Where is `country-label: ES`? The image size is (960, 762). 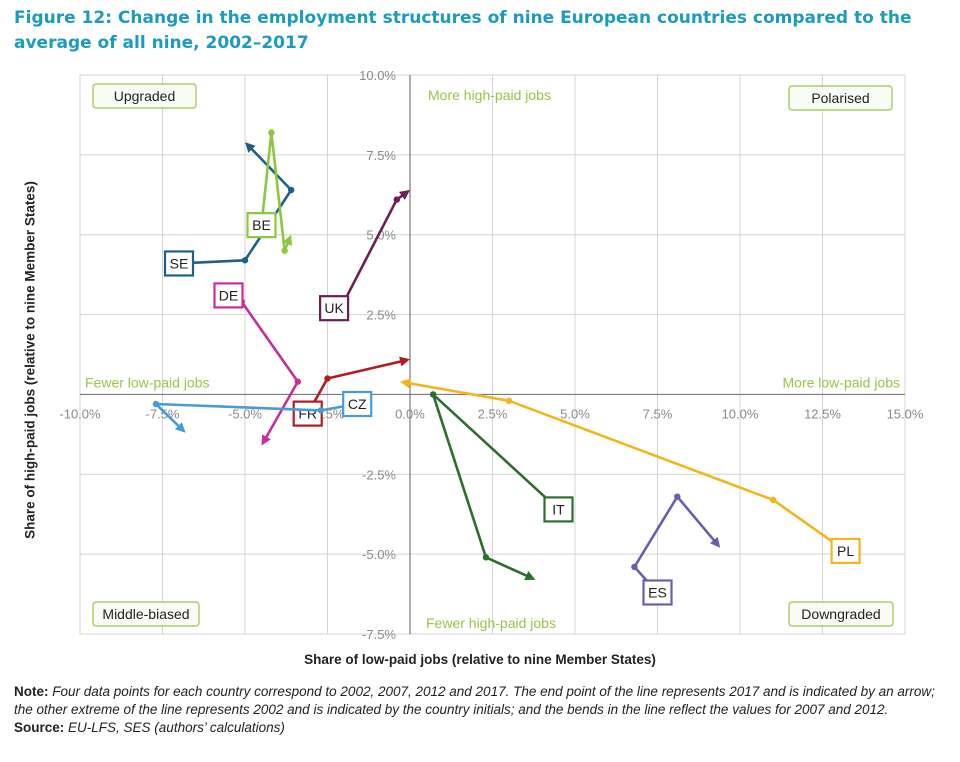
country-label: ES is located at coordinates (657, 592).